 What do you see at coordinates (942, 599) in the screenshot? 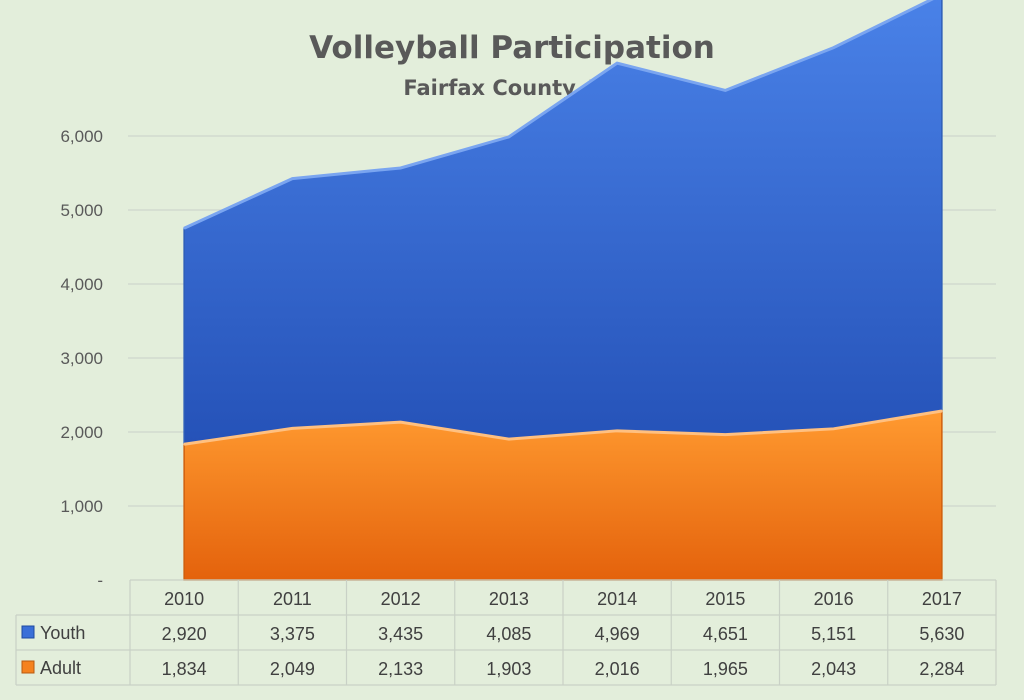
I see `category-label: 2017` at bounding box center [942, 599].